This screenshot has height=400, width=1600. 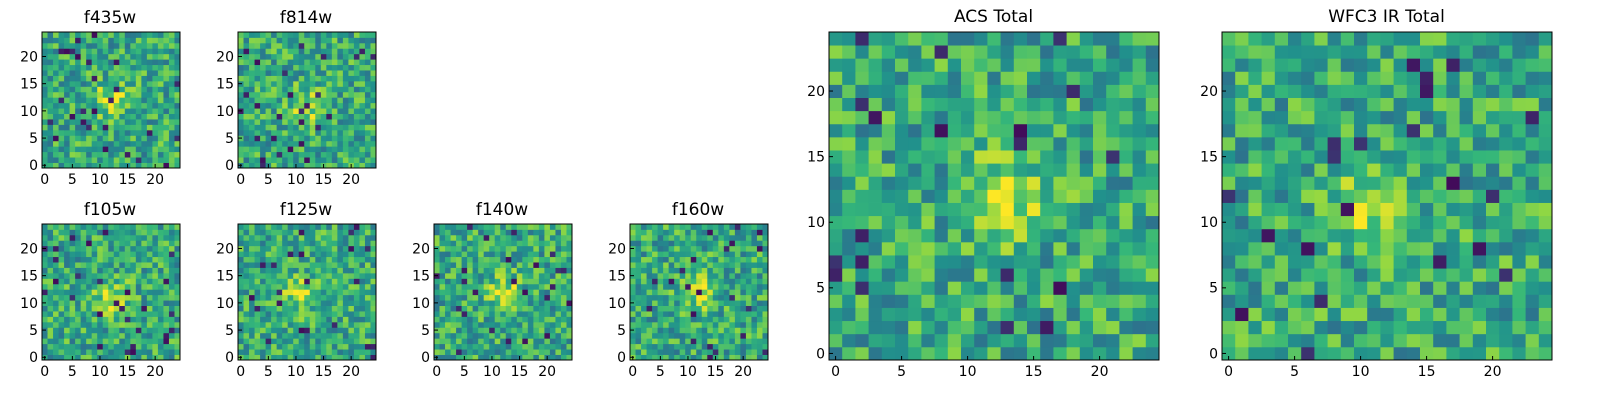 I want to click on y-tick-label: 20, so click(x=29, y=57).